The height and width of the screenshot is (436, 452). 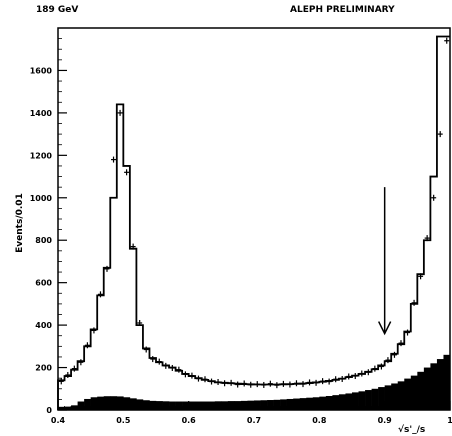 I want to click on y-tick-label: 200, so click(x=43, y=368).